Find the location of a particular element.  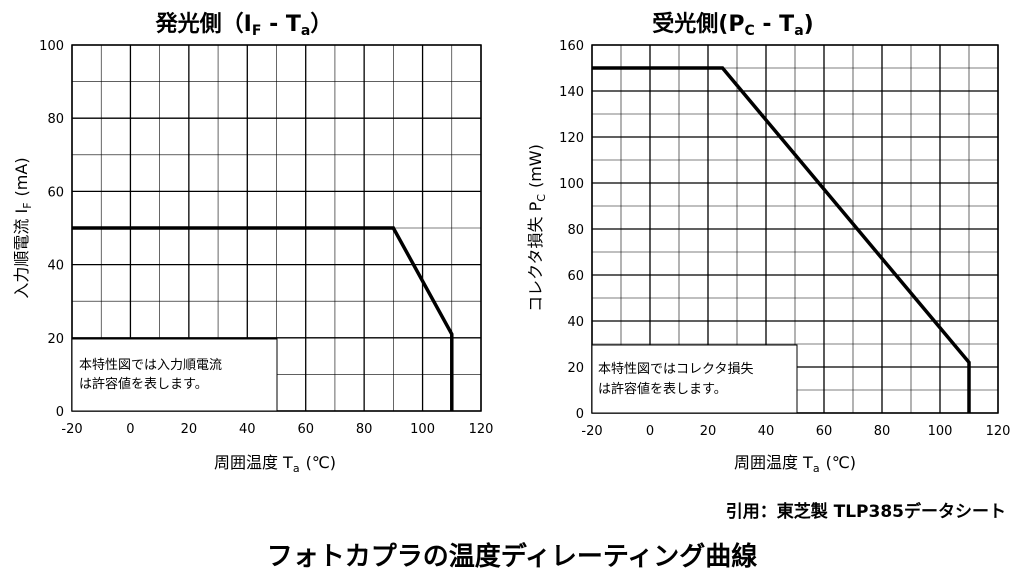

figure-caption: フォトカプラの温度ディレーティング曲線 is located at coordinates (512, 557).